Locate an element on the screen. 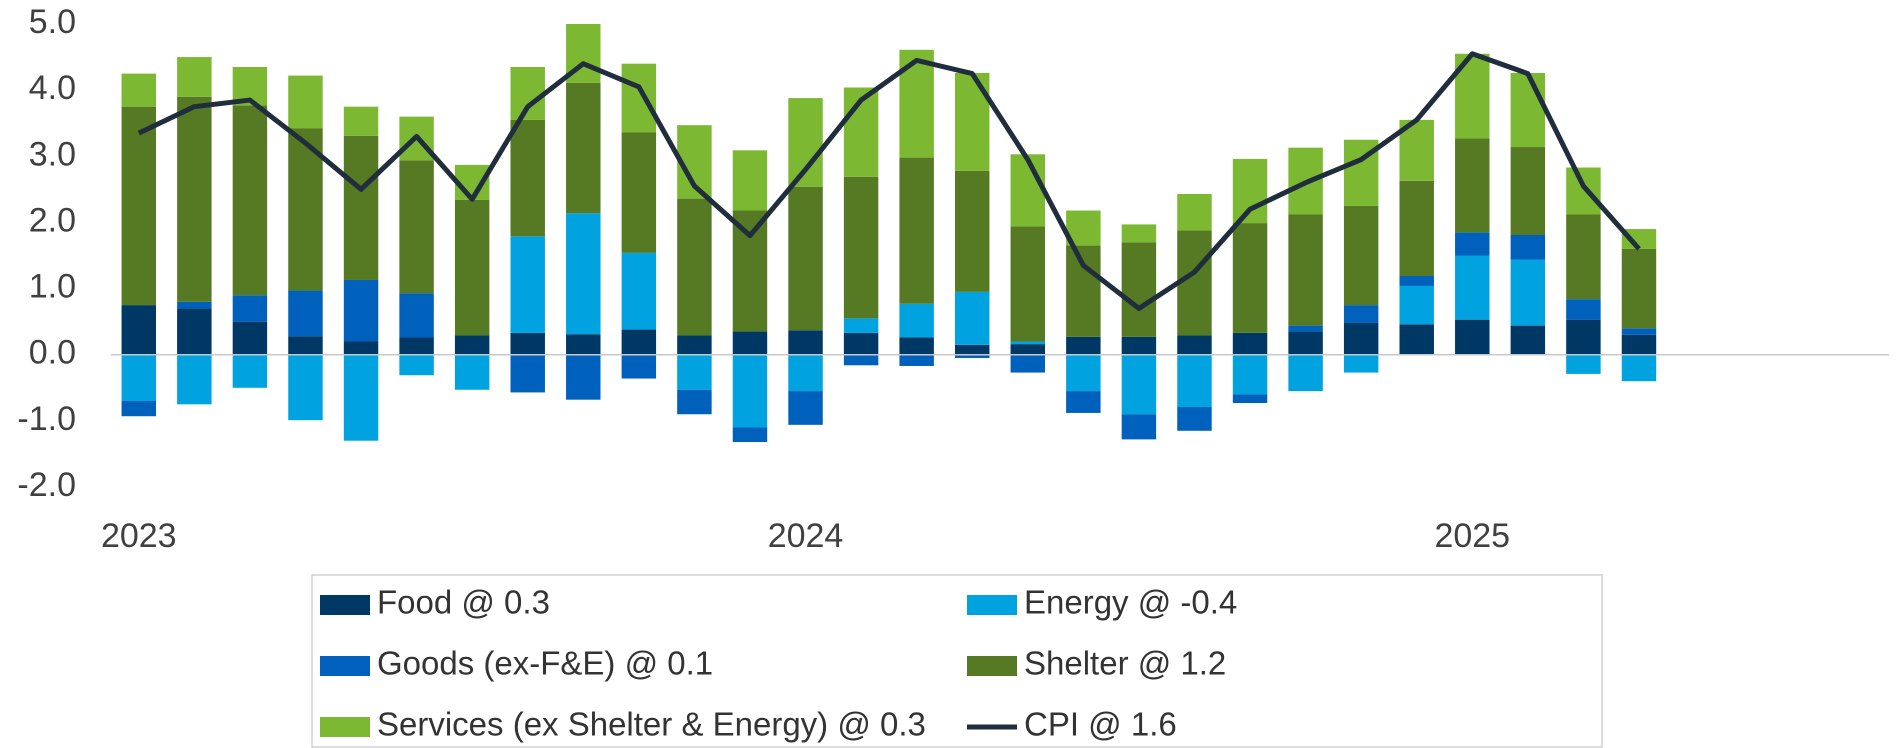  y-tick-label: 2.0 is located at coordinates (52, 220).